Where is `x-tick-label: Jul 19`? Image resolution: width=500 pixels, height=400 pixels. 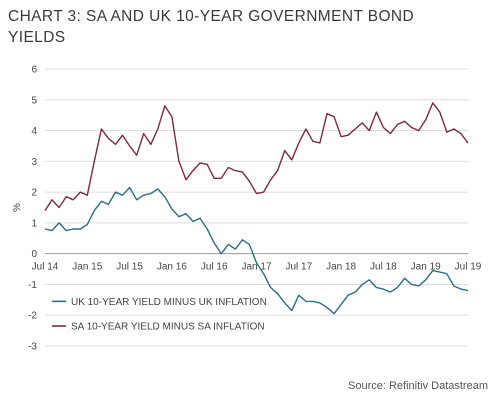 x-tick-label: Jul 19 is located at coordinates (468, 267).